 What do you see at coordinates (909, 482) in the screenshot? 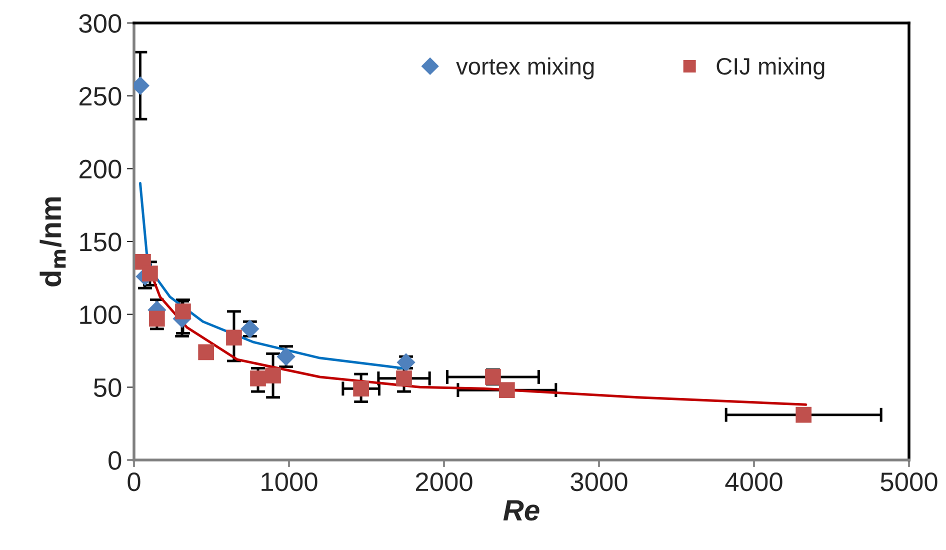
I see `x-tick-label: 5000` at bounding box center [909, 482].